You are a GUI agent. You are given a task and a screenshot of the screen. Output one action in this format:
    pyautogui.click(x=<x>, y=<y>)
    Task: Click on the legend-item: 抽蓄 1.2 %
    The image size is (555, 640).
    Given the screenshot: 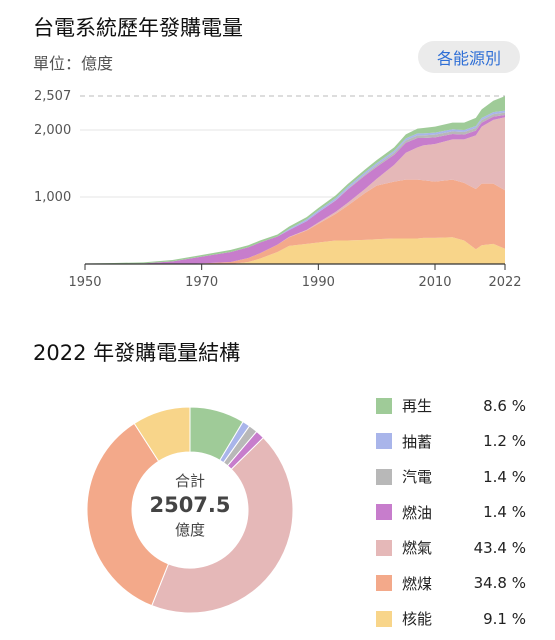 What is the action you would take?
    pyautogui.click(x=451, y=442)
    